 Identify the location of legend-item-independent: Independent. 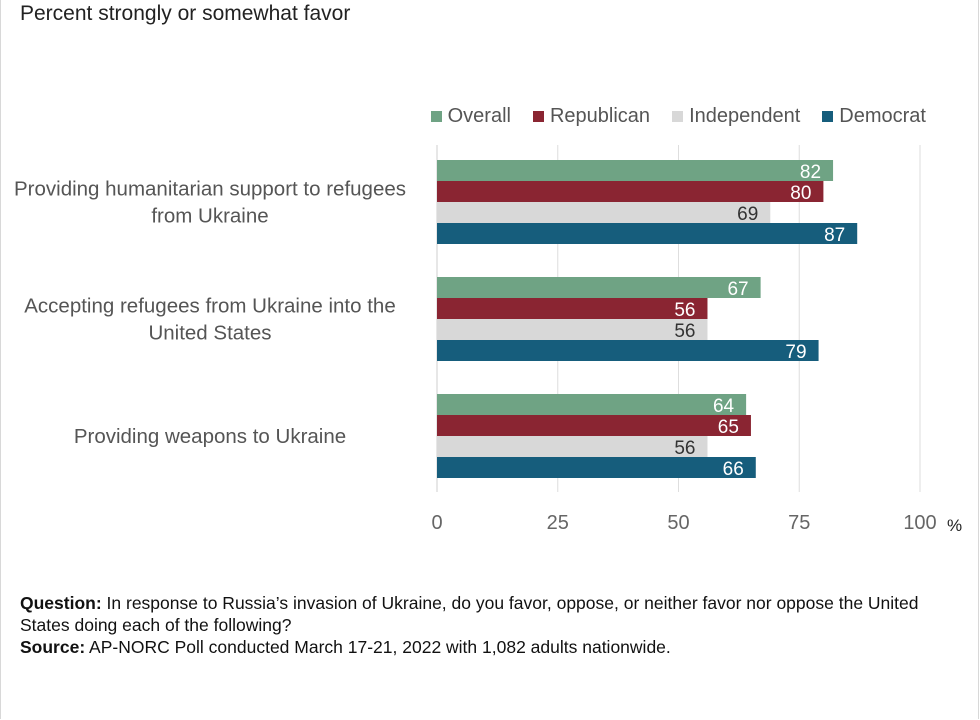
(736, 116).